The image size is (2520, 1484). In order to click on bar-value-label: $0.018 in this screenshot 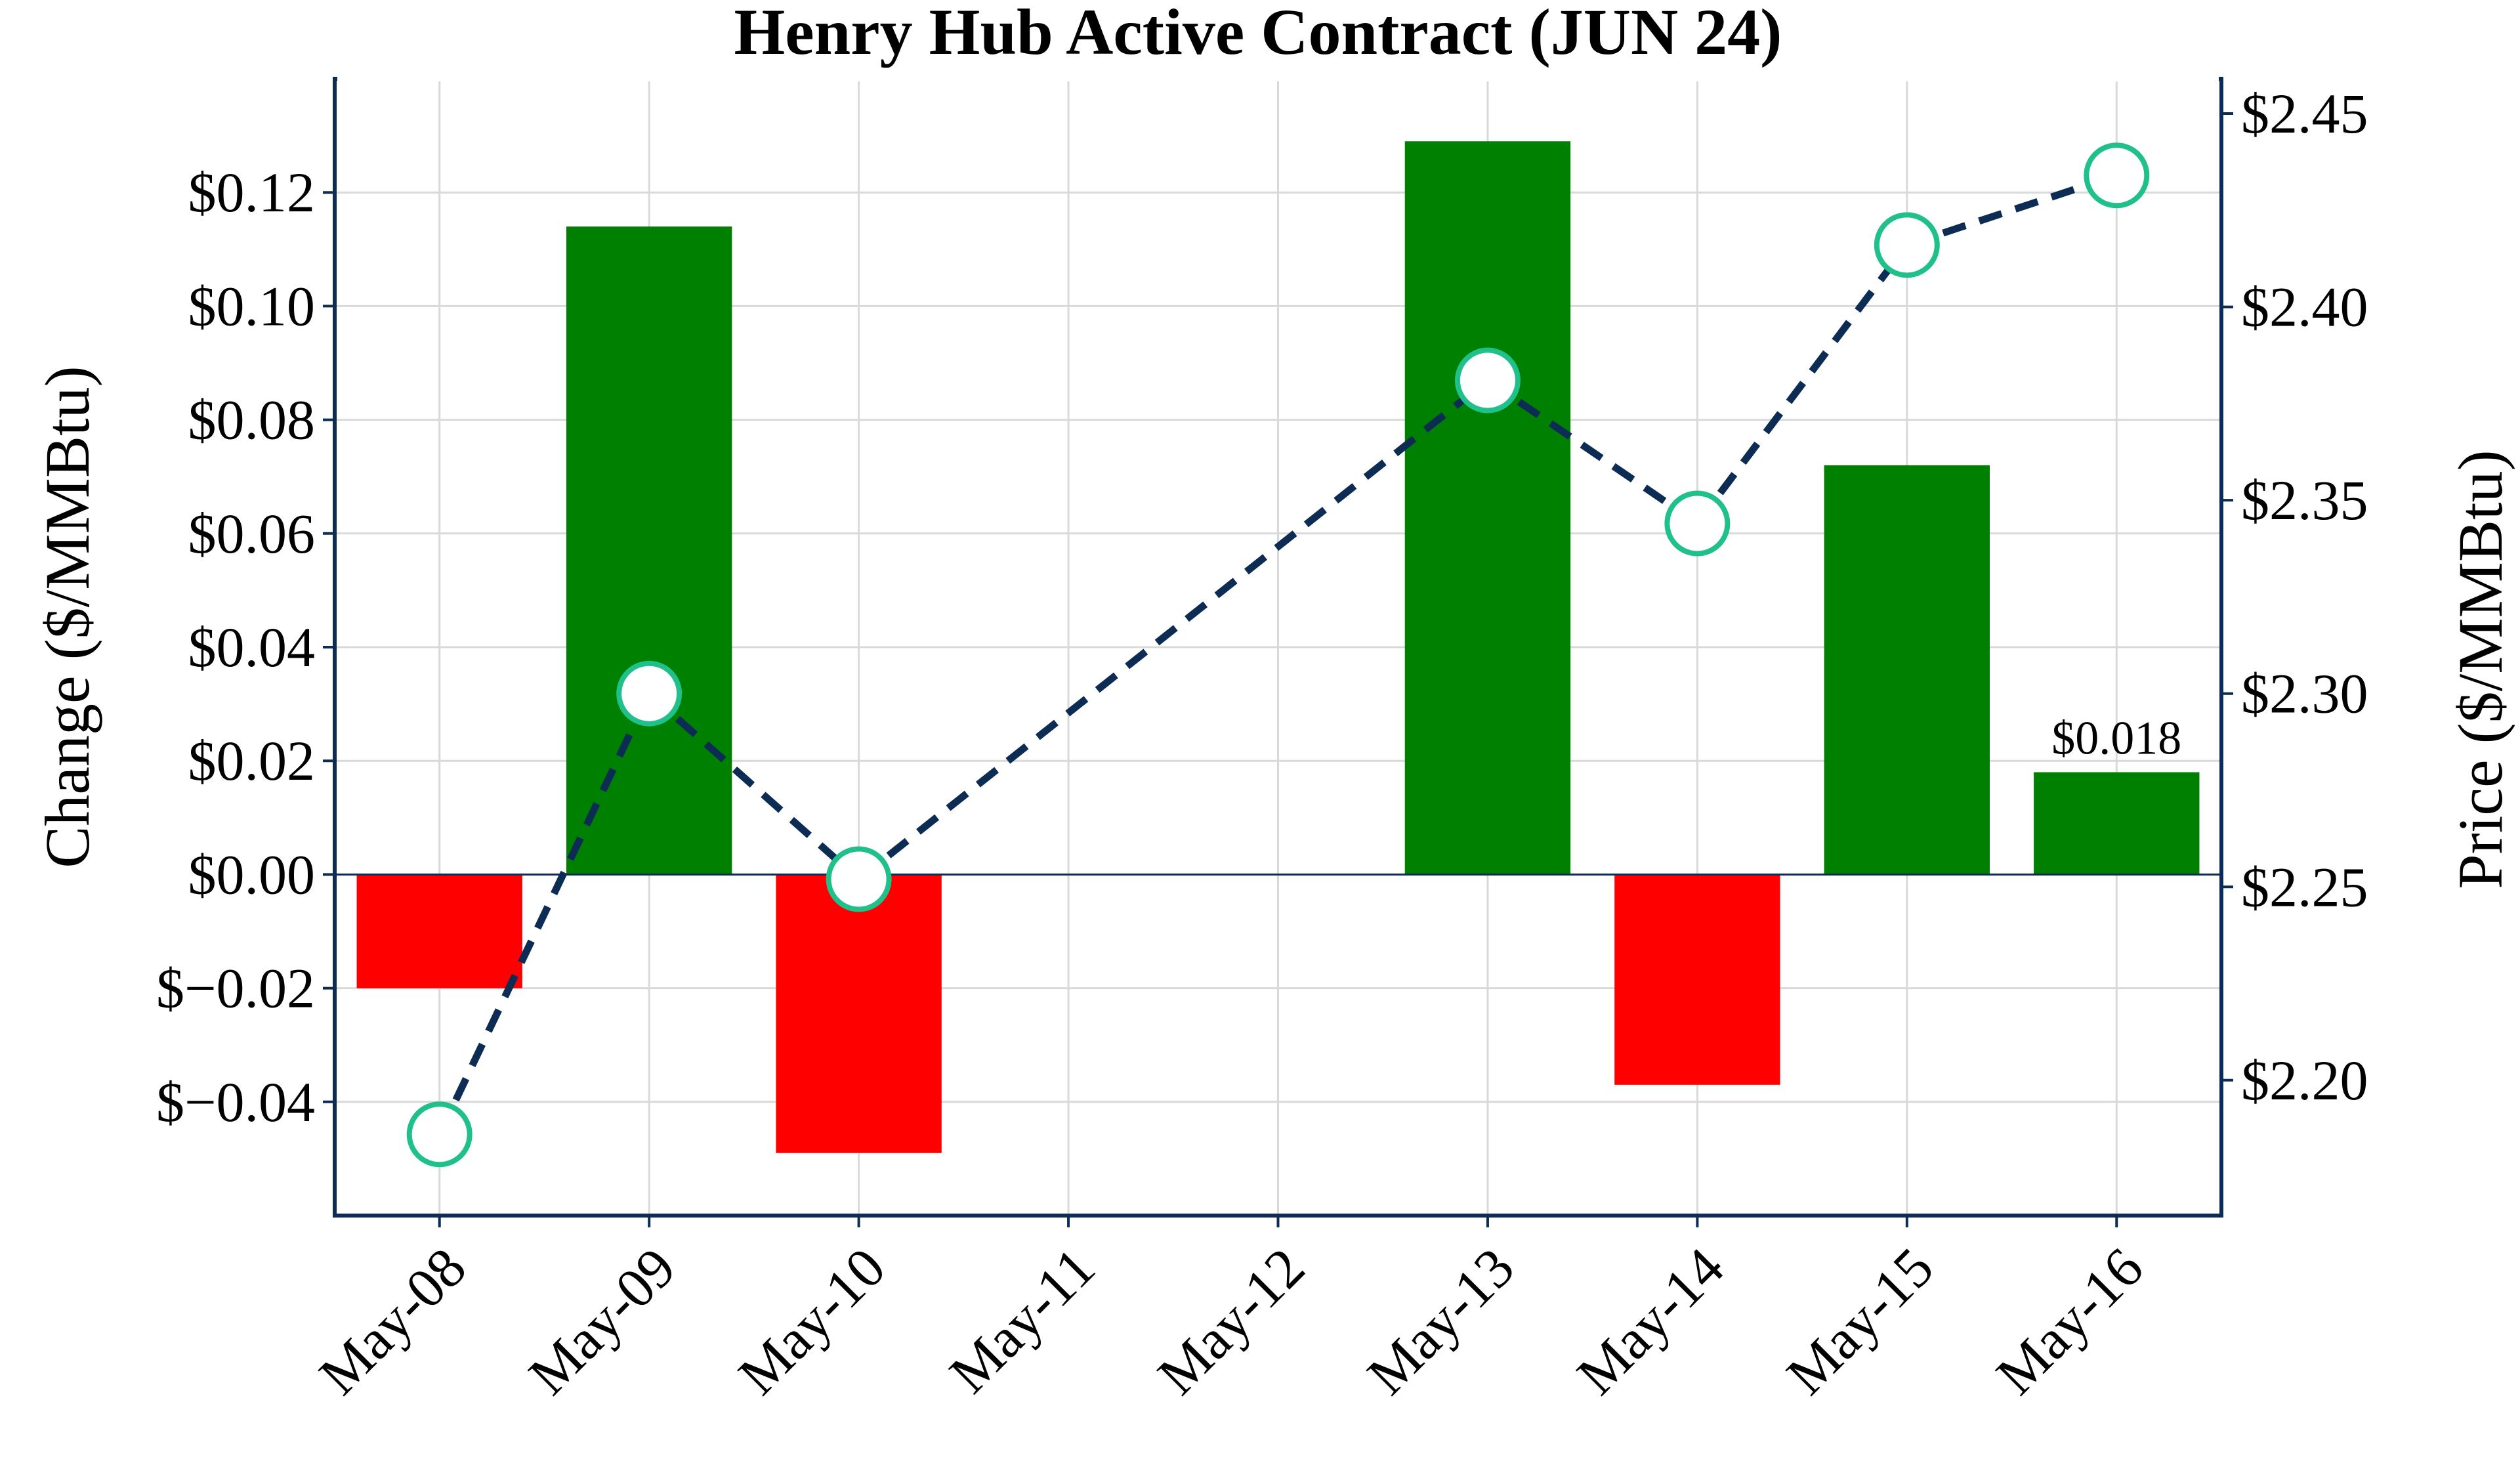, I will do `click(2116, 739)`.